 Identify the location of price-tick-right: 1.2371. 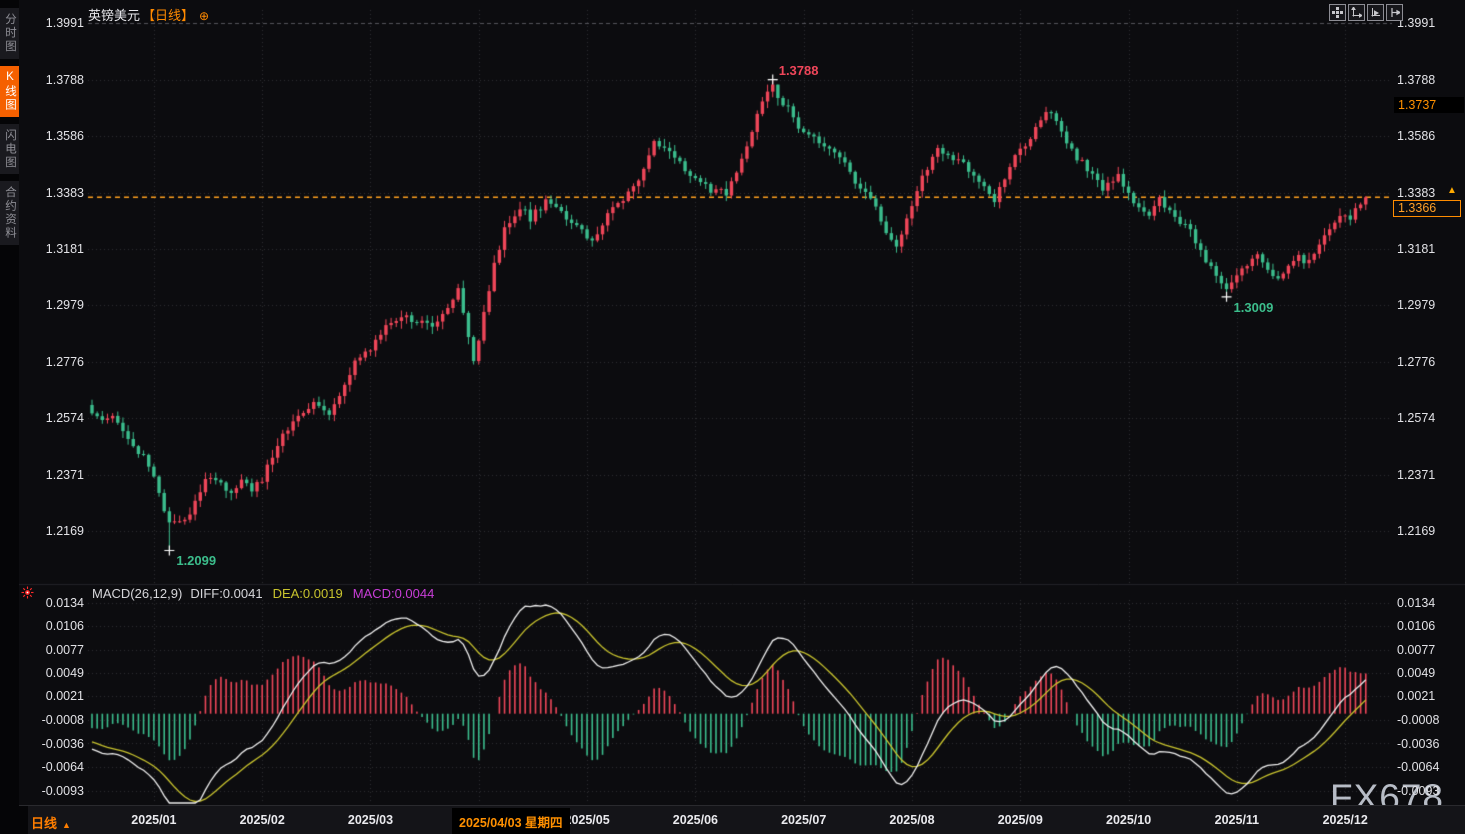
(1416, 474).